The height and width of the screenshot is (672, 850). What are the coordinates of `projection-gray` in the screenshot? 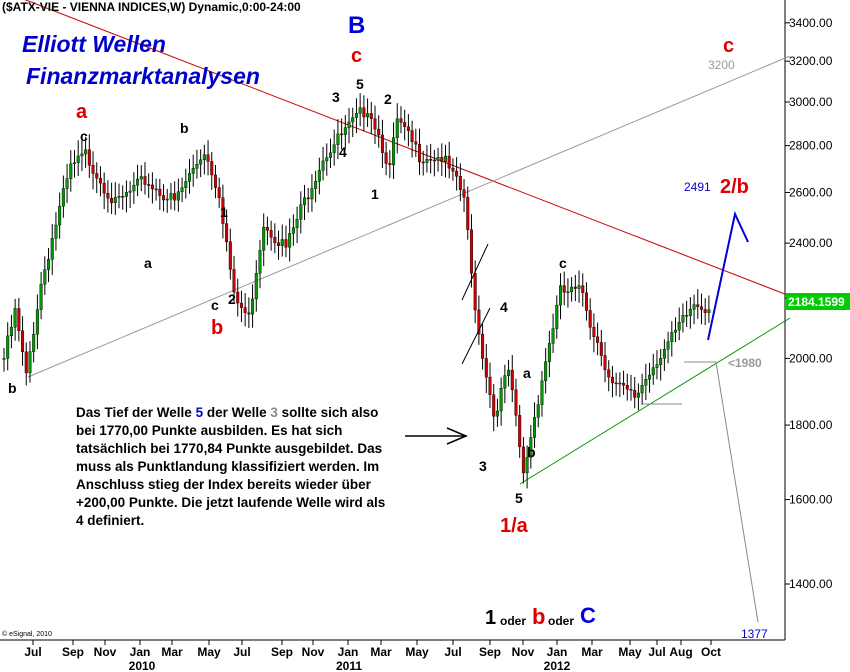 It's located at (721, 492).